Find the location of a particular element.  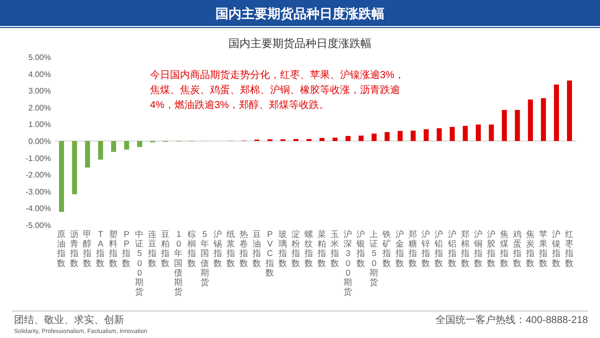

x-tick-label: 中证500期货 is located at coordinates (139, 263).